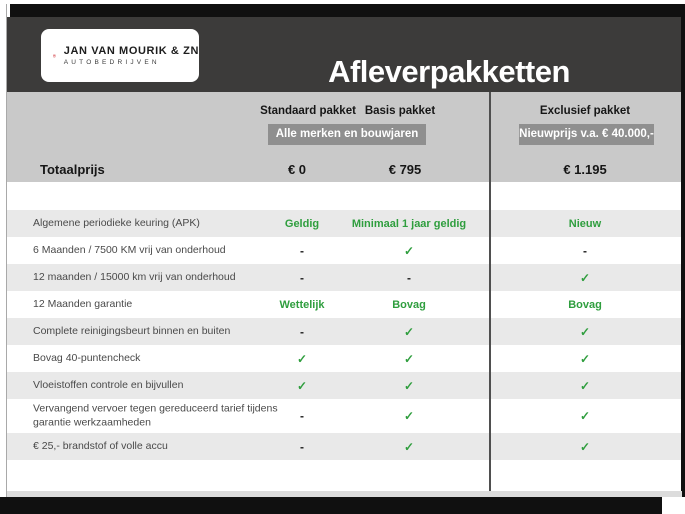 The height and width of the screenshot is (514, 685). Describe the element at coordinates (129, 249) in the screenshot. I see `row-label: 6 Maanden / 7500 KM vrij van onderhoud` at that location.